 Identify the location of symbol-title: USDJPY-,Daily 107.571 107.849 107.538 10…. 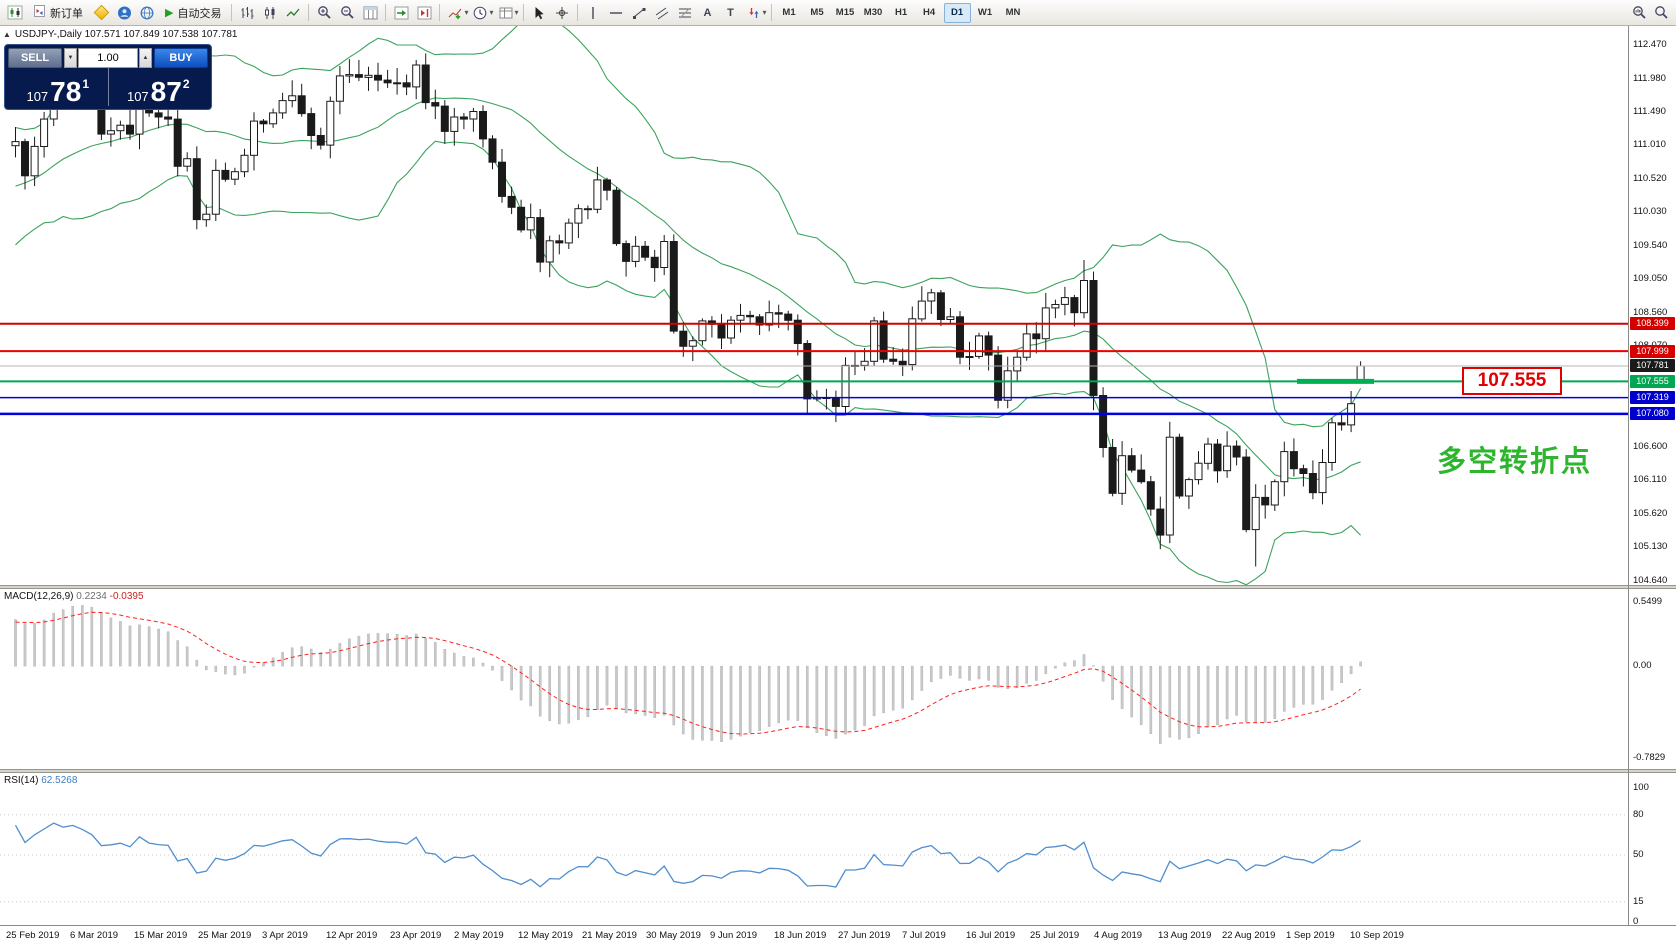
(126, 34).